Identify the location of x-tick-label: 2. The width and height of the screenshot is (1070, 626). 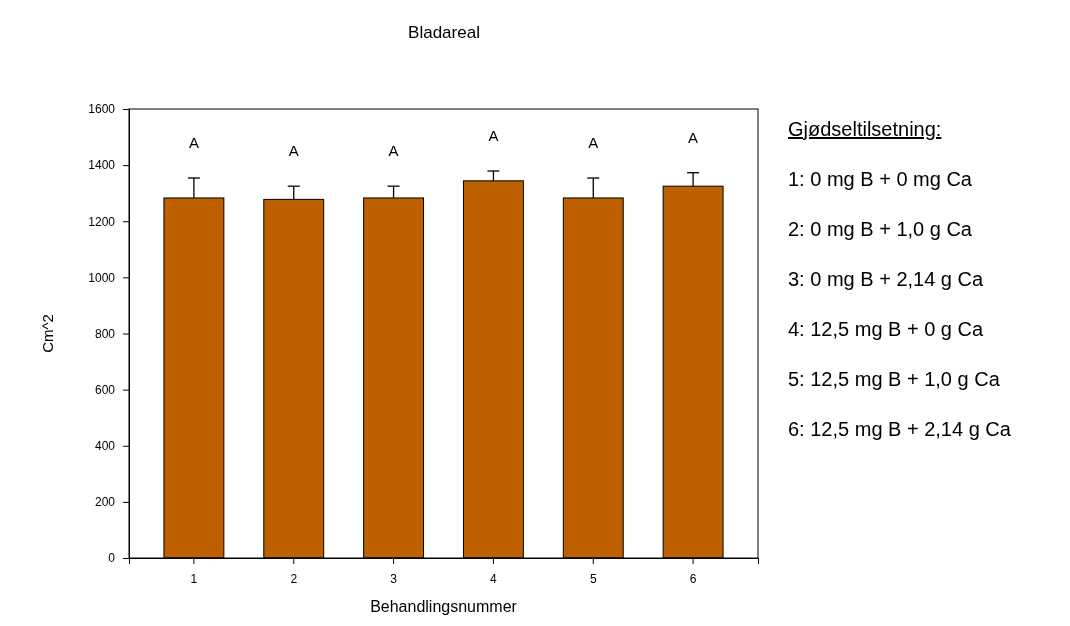
(294, 578).